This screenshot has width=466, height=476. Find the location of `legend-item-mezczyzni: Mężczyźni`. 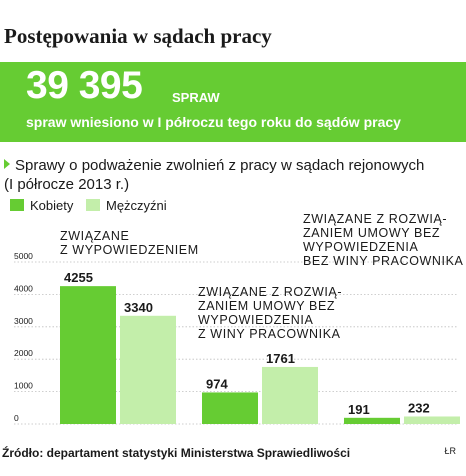

legend-item-mezczyzni: Mężczyźni is located at coordinates (126, 205).